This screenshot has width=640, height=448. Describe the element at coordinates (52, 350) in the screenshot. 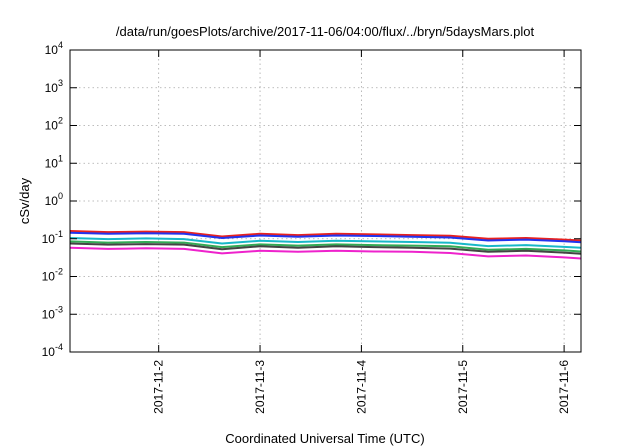

I see `y-tick-label: 10⁻⁴` at that location.